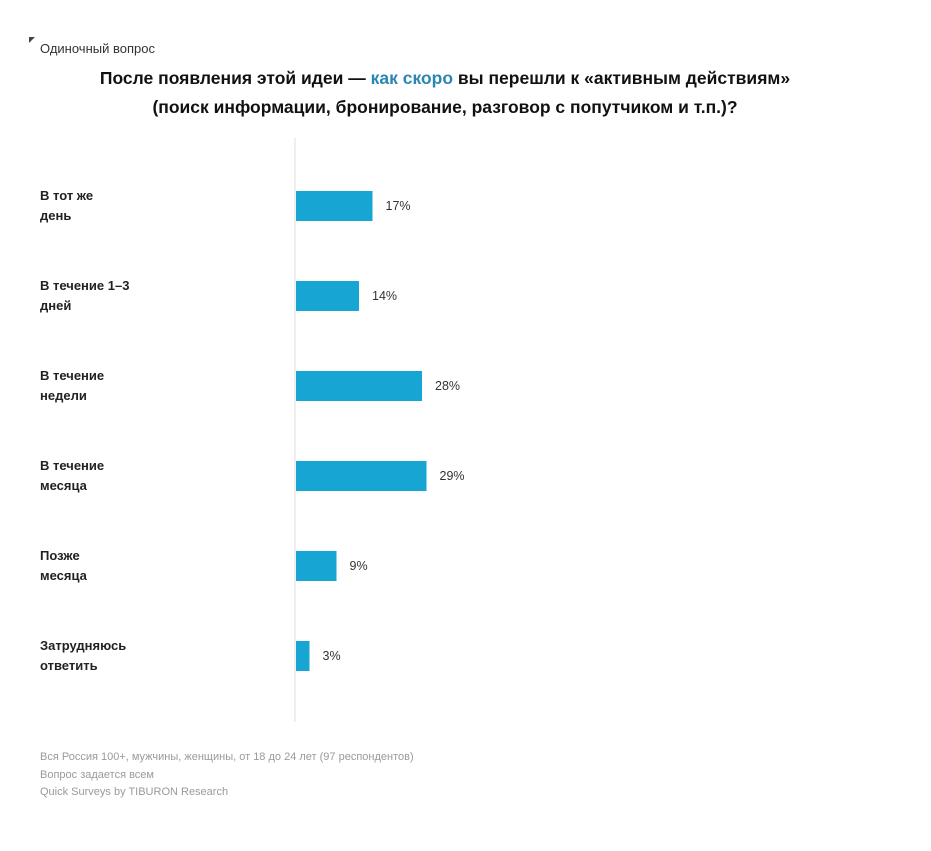  I want to click on category-label: Затрудняюсь ответить, so click(83, 655).